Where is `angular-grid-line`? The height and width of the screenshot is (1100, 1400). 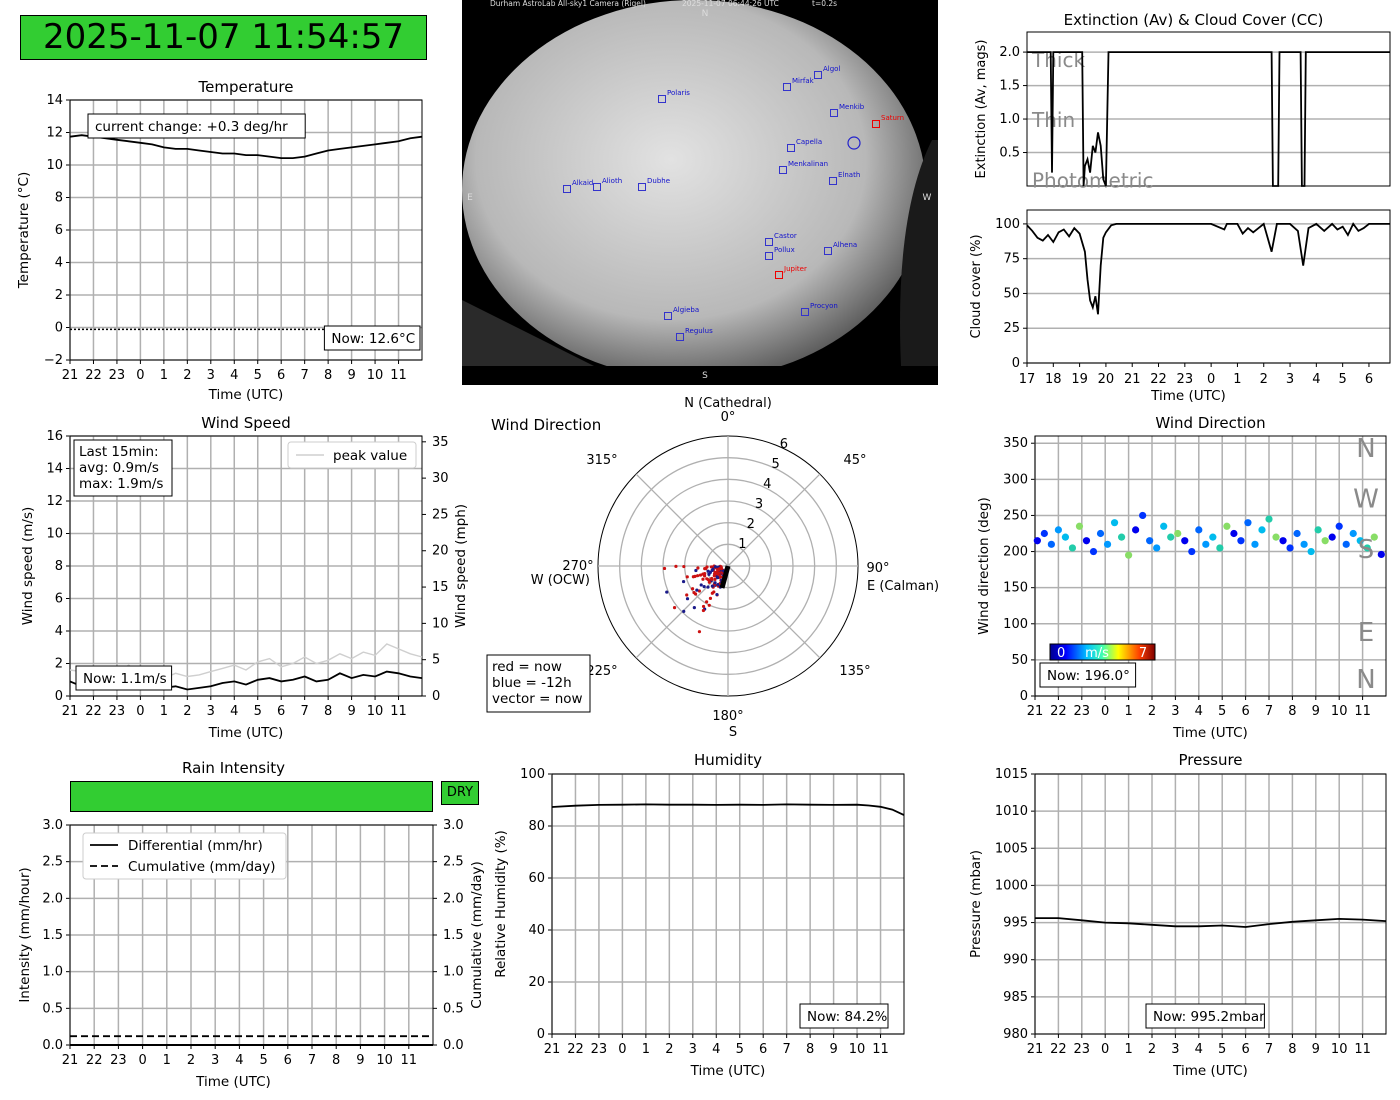 angular-grid-line is located at coordinates (774, 520).